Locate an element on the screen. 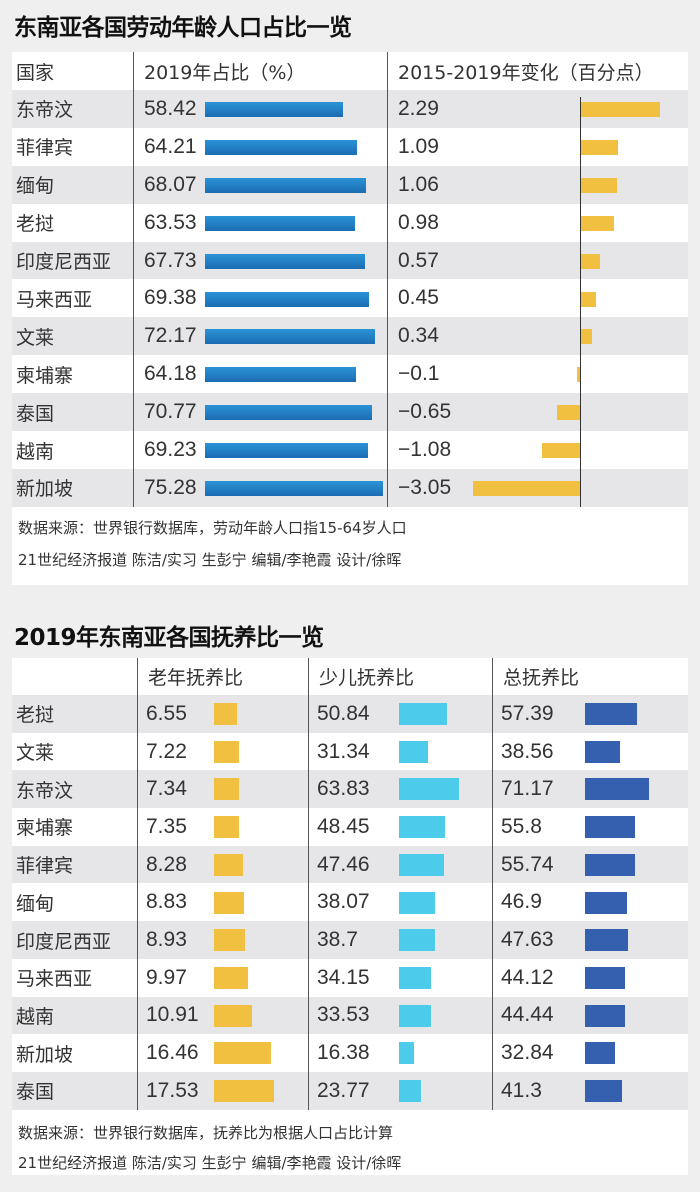  share-value: 69.23 is located at coordinates (170, 450).